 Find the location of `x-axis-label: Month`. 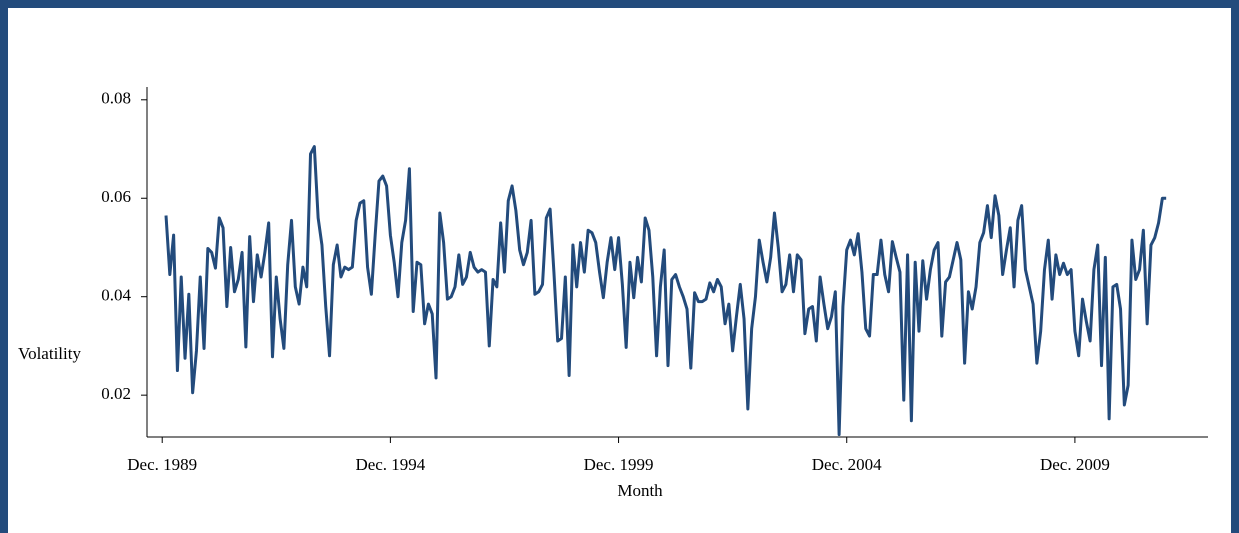

x-axis-label: Month is located at coordinates (640, 490).